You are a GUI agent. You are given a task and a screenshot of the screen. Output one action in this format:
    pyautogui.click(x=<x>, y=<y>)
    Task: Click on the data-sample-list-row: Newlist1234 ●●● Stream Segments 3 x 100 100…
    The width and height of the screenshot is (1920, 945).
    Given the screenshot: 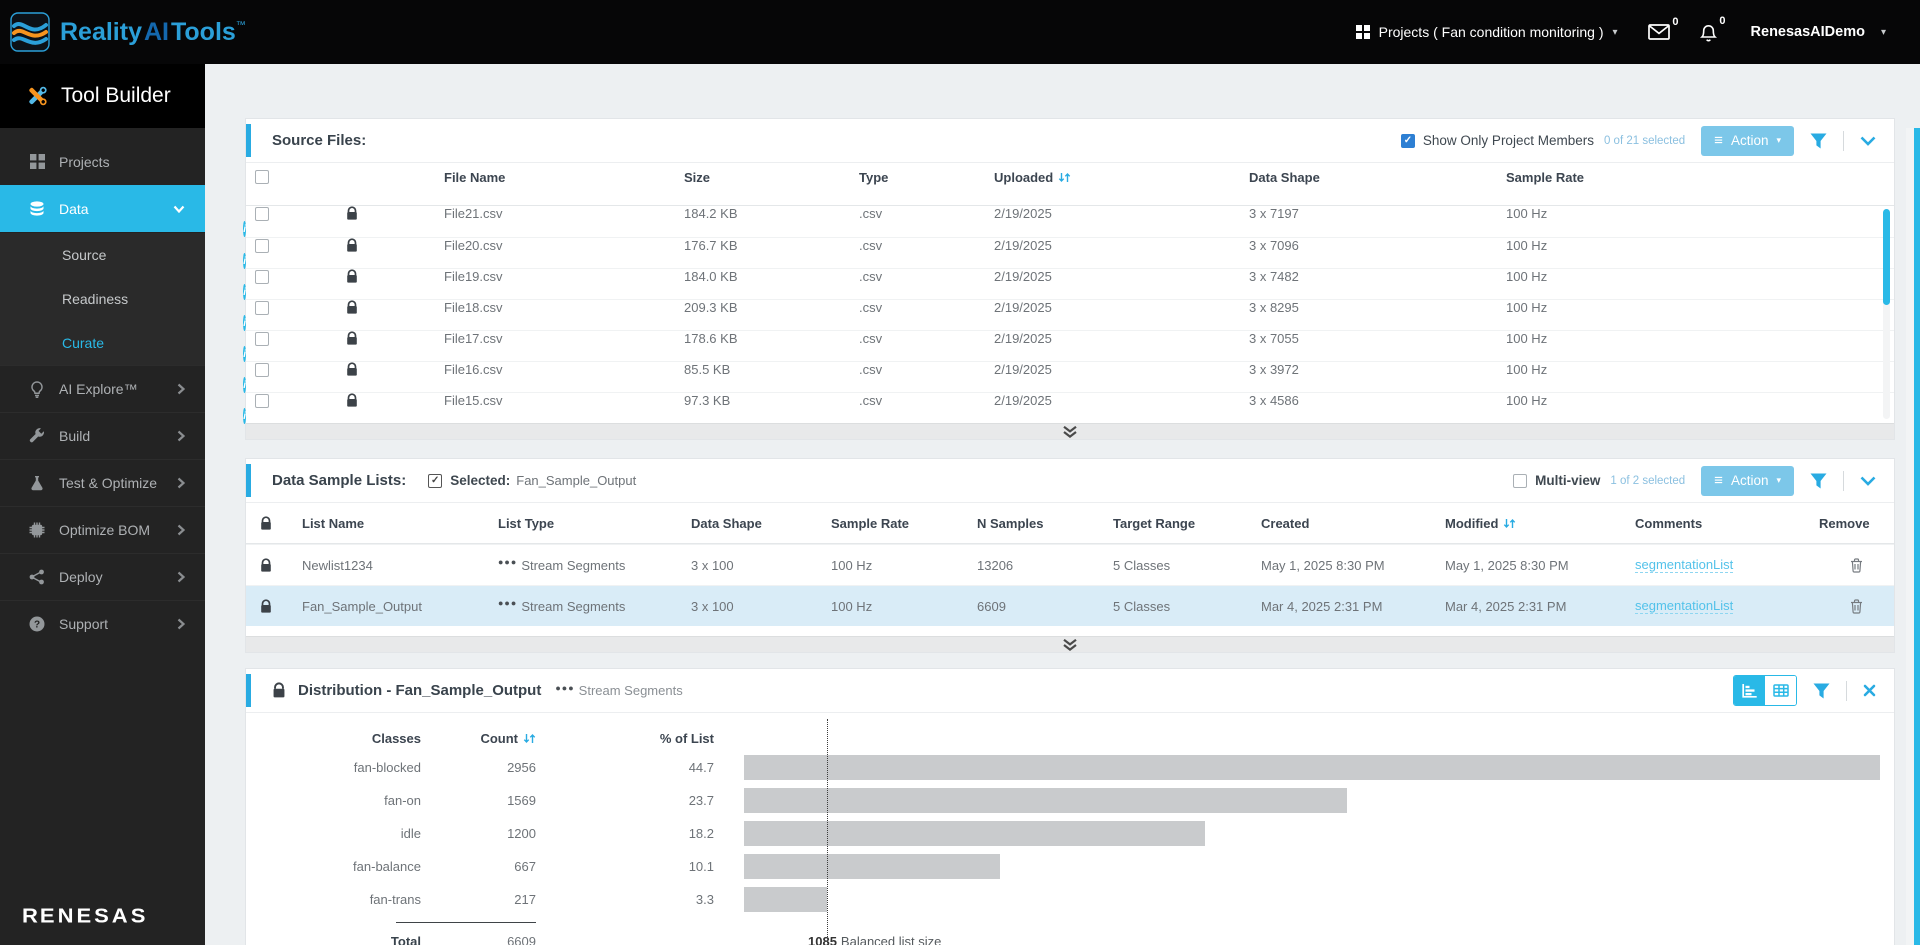 What is the action you would take?
    pyautogui.click(x=1070, y=564)
    